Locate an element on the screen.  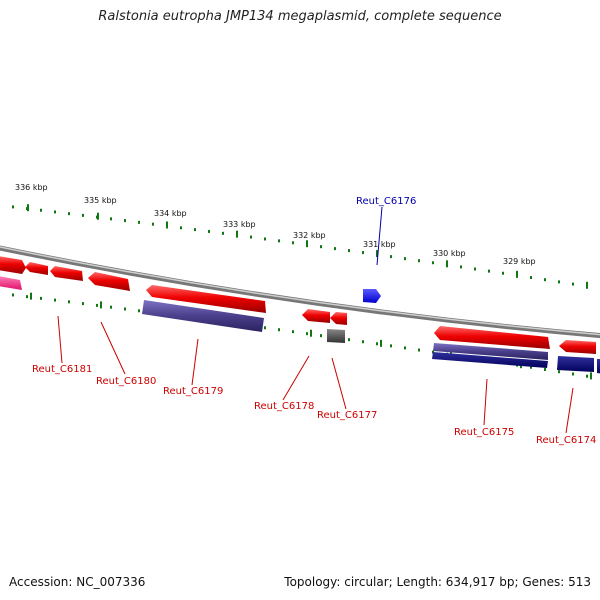
gene-bar-right-edge is located at coordinates (598, 366).